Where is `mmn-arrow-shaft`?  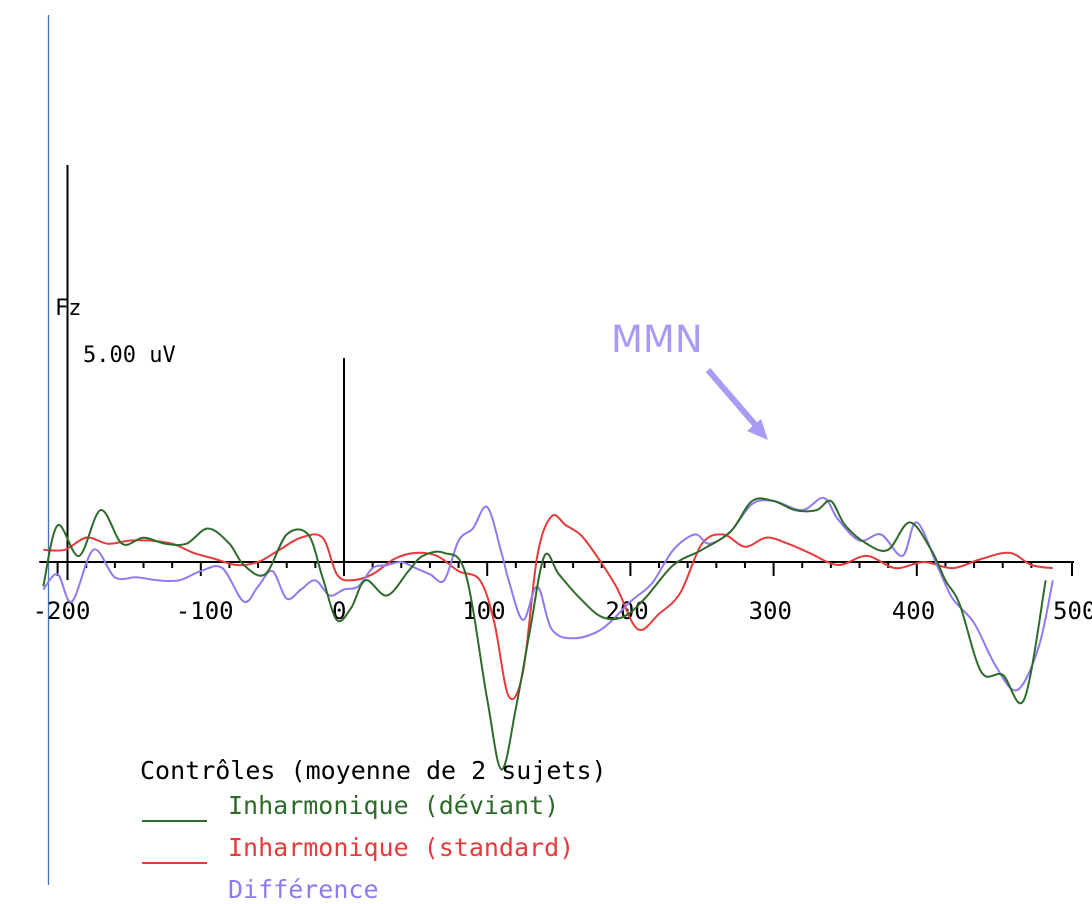
mmn-arrow-shaft is located at coordinates (733, 399).